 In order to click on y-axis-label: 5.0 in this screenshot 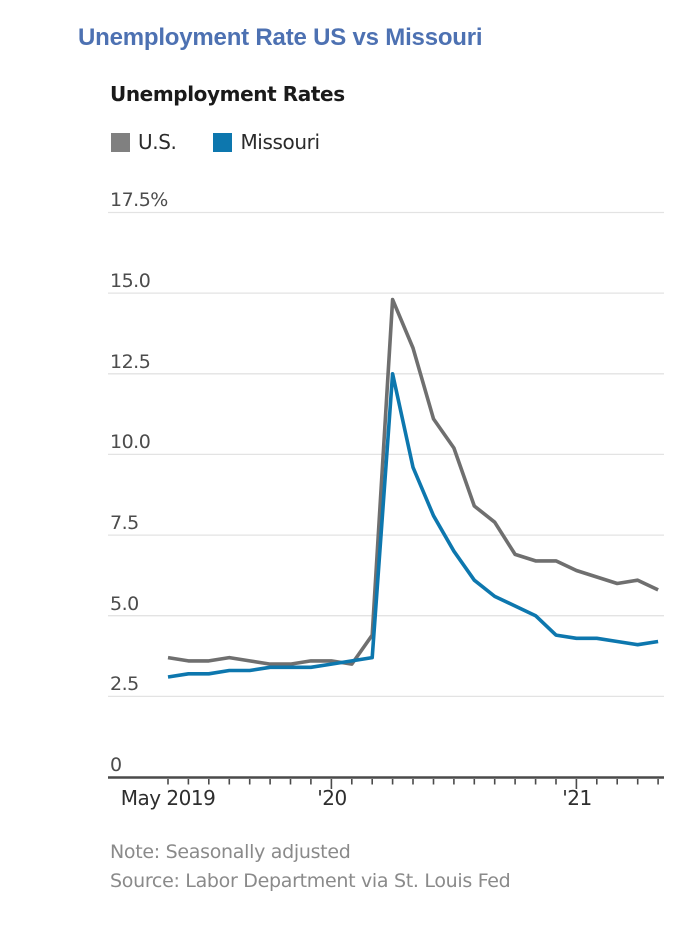, I will do `click(124, 604)`.